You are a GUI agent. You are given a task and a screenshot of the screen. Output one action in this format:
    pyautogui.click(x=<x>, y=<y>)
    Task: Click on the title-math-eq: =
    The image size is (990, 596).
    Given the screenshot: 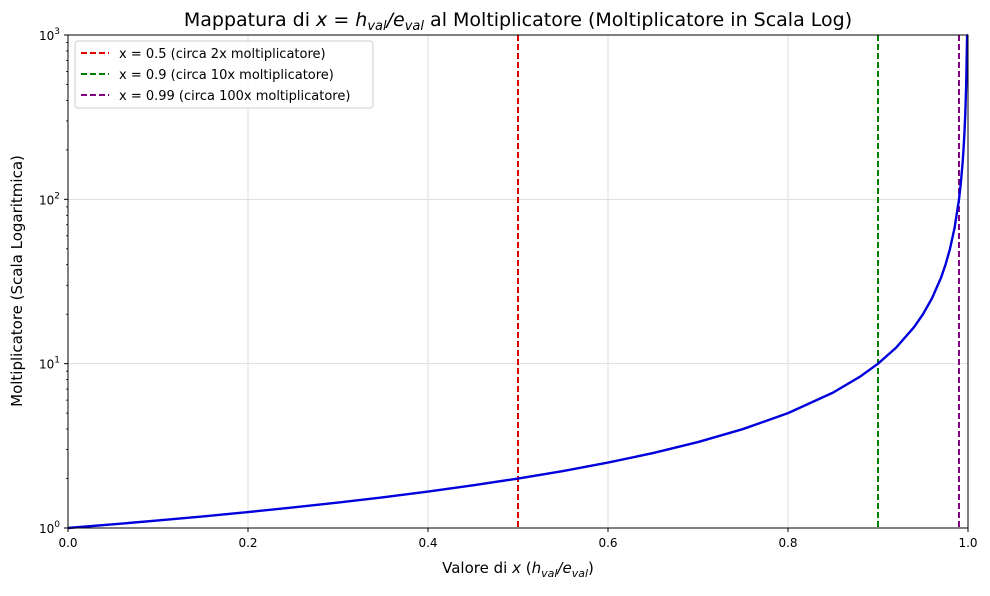 What is the action you would take?
    pyautogui.click(x=341, y=20)
    